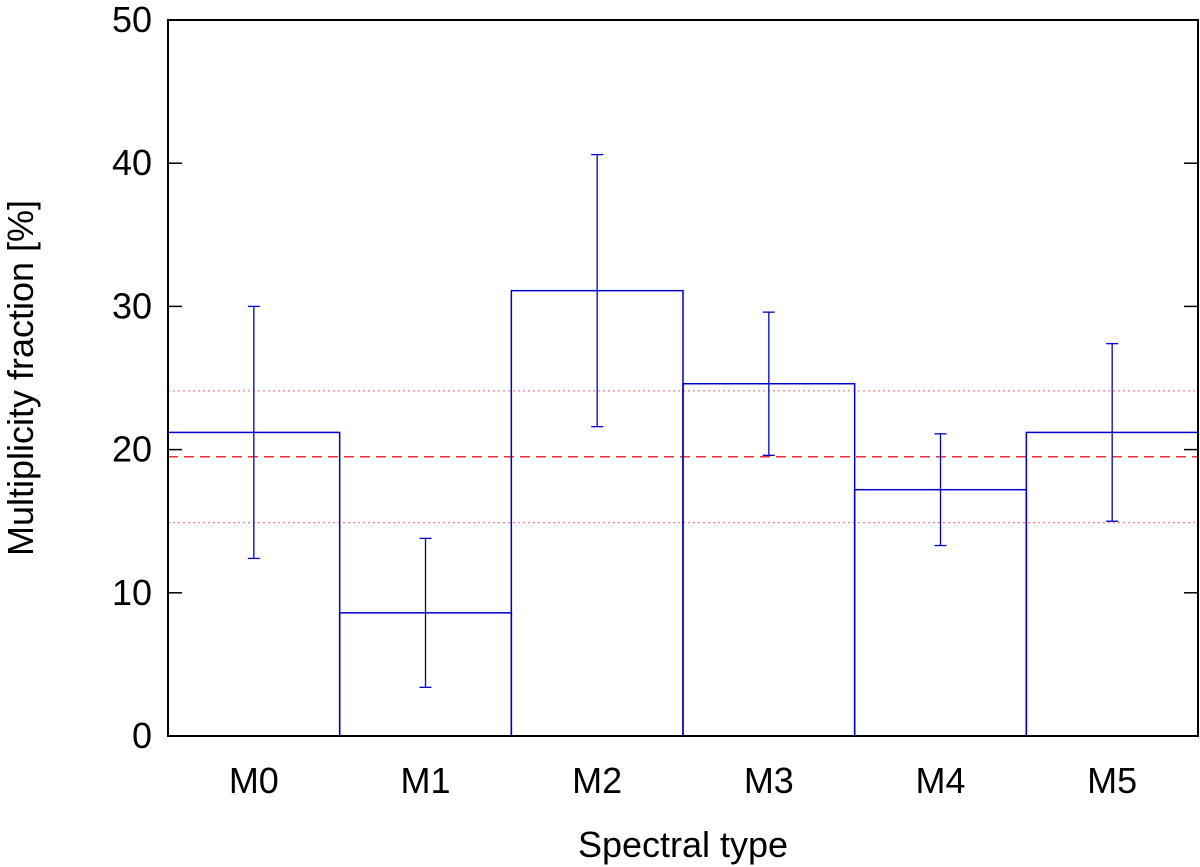 The image size is (1200, 867). I want to click on x-tick-label: M0, so click(254, 780).